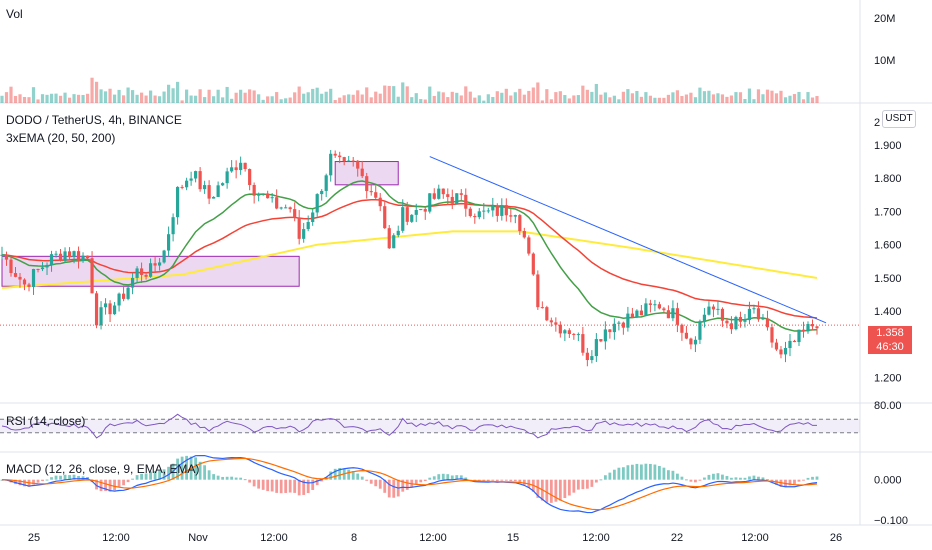 This screenshot has width=932, height=550. Describe the element at coordinates (899, 119) in the screenshot. I see `currency-unit-button: USDT` at that location.